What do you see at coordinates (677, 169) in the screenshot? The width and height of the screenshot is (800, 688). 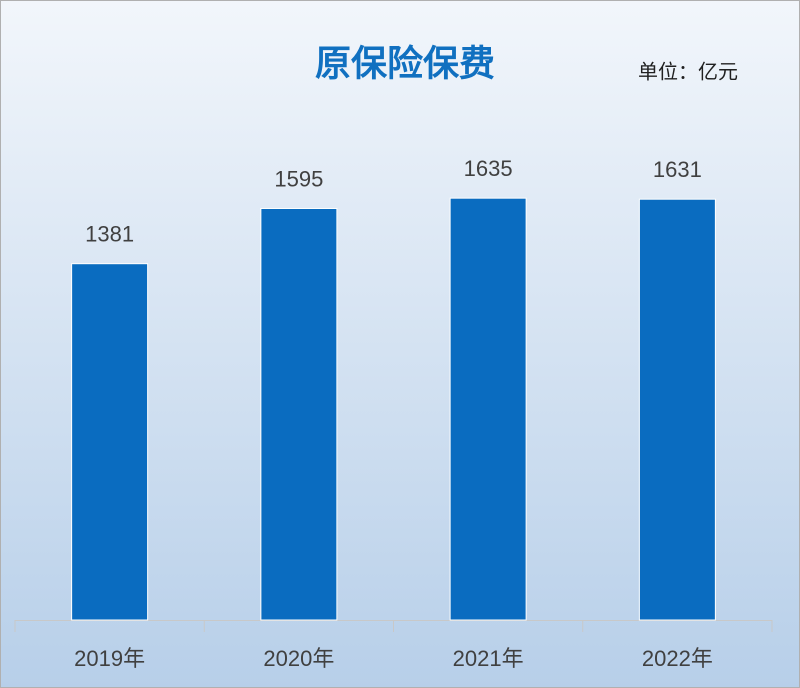 I see `value-label: 1631` at bounding box center [677, 169].